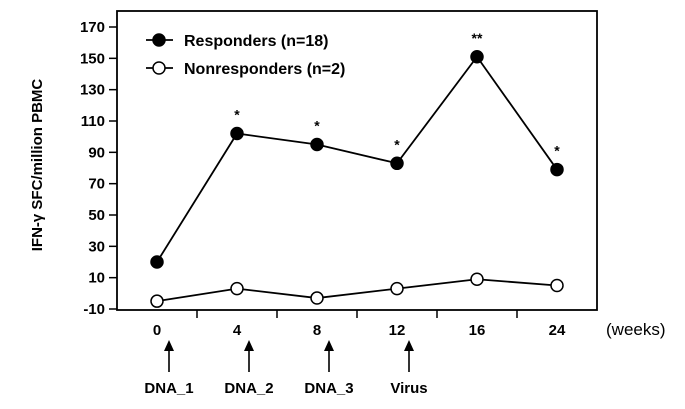  Describe the element at coordinates (286, 368) in the screenshot. I see `events-layer: DNA_1 DNA_2 DNA_3 Virus` at that location.